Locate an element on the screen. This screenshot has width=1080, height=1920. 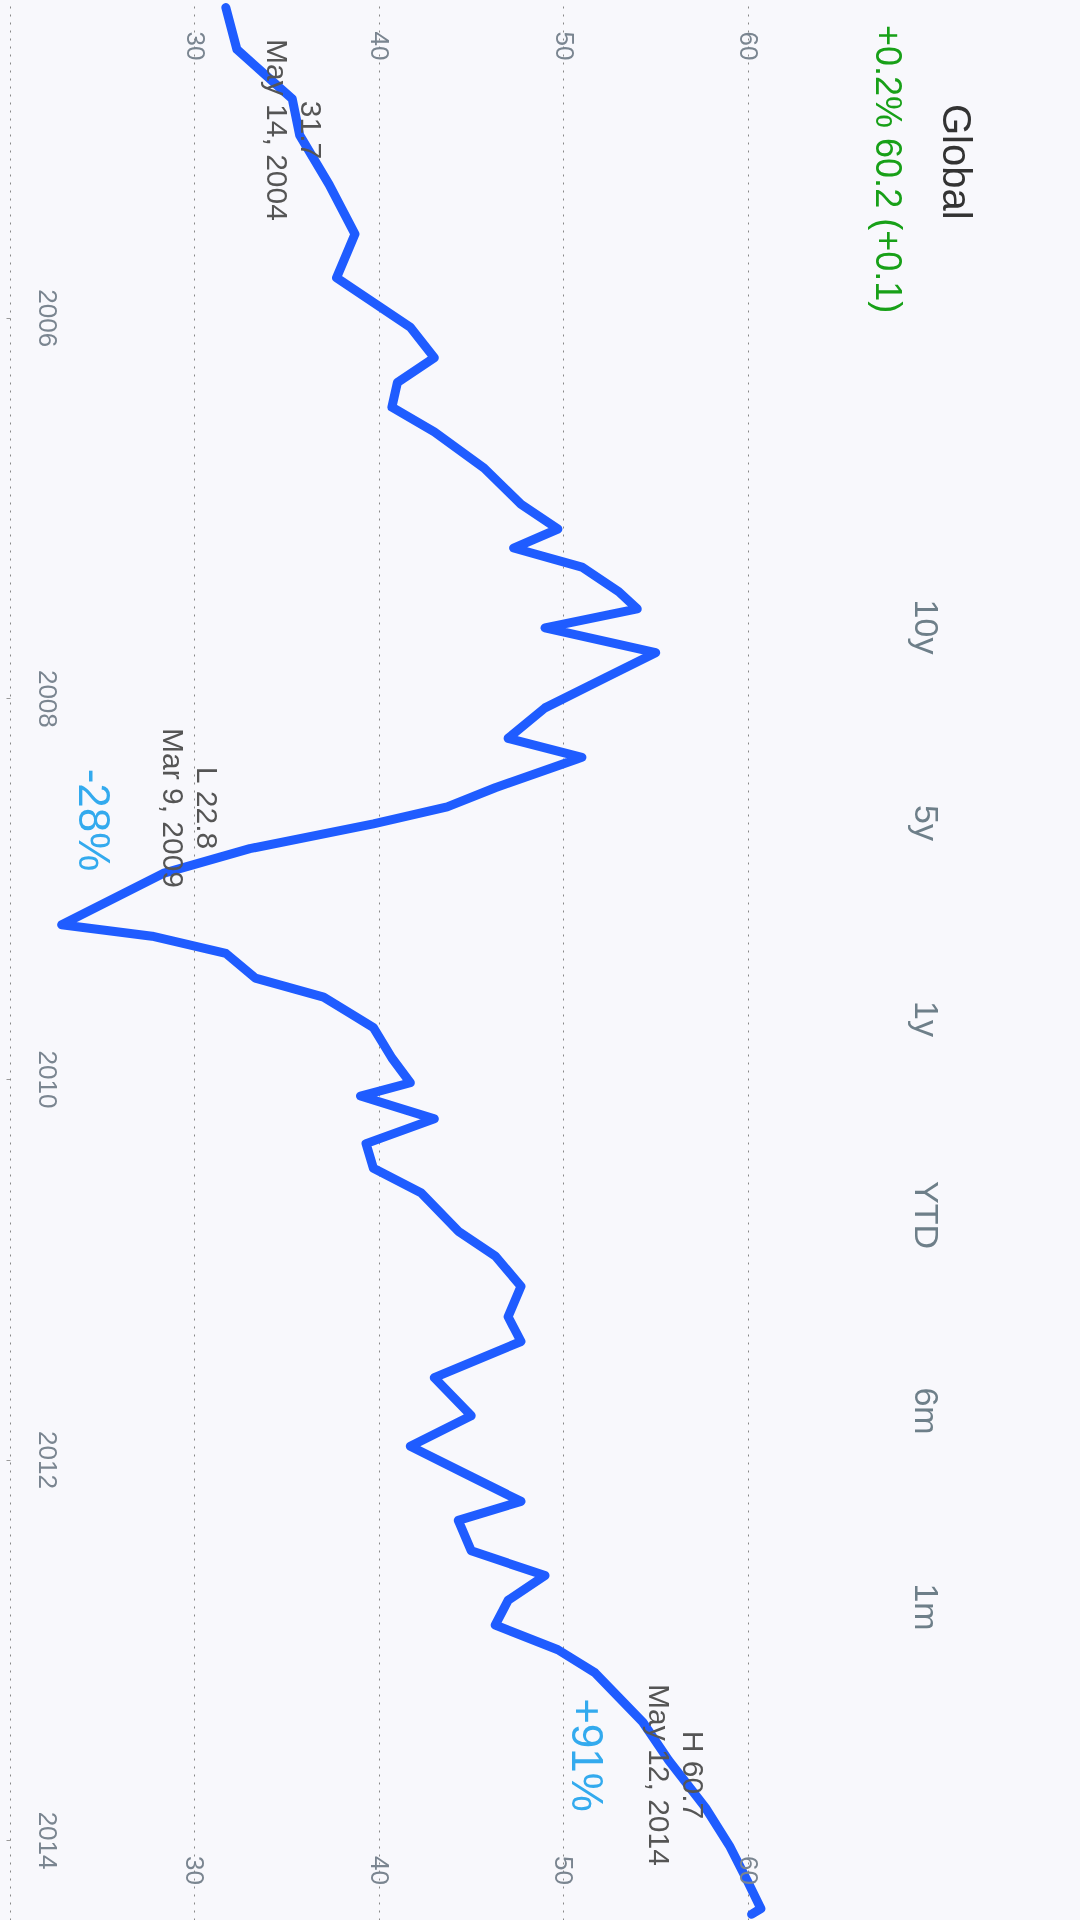
annotation: 6m is located at coordinates (927, 1411).